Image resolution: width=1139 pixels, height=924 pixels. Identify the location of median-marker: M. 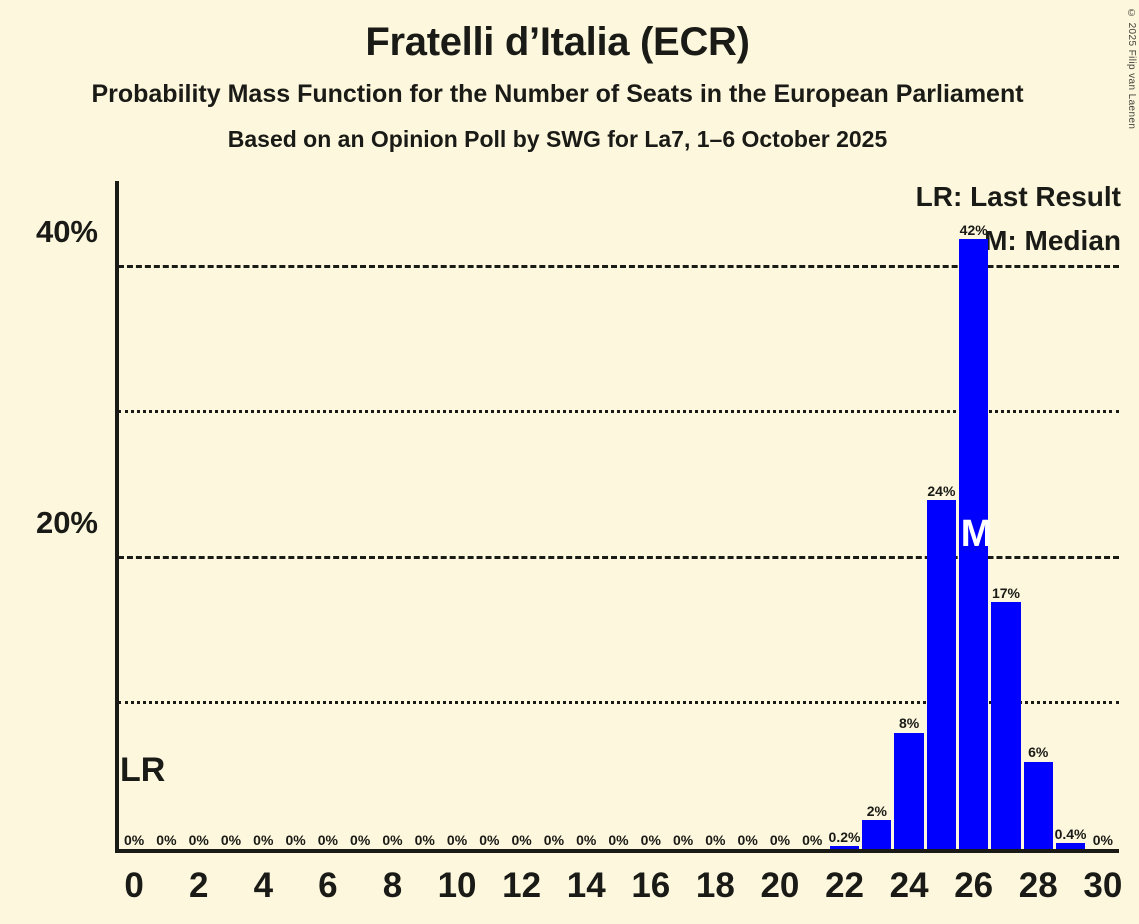
(976, 533).